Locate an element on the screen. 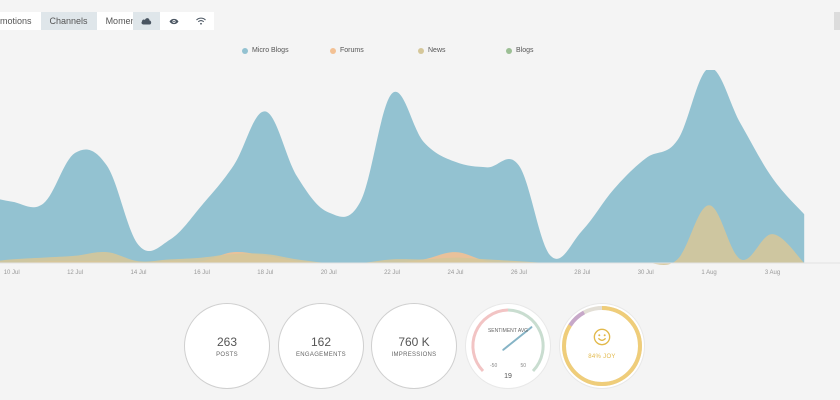 Image resolution: width=840 pixels, height=400 pixels. impressions-value: 760 K is located at coordinates (414, 342).